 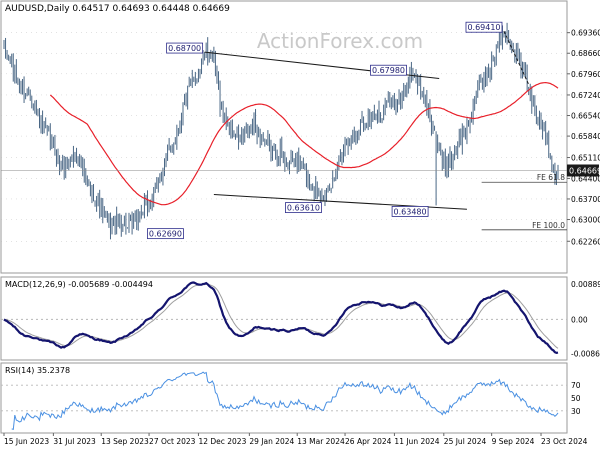 I want to click on annotation-label: 0.62690, so click(x=165, y=234).